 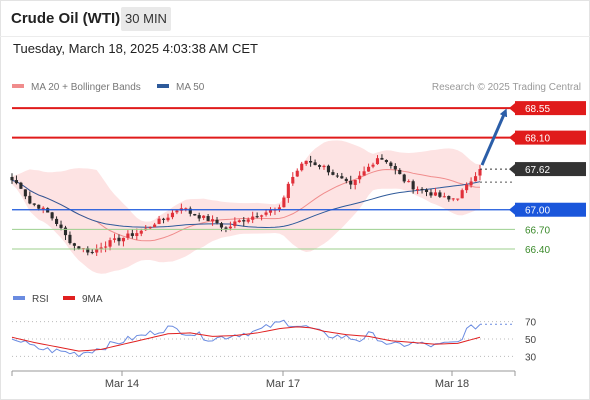 I want to click on last-price-label-tip, so click(x=512, y=169).